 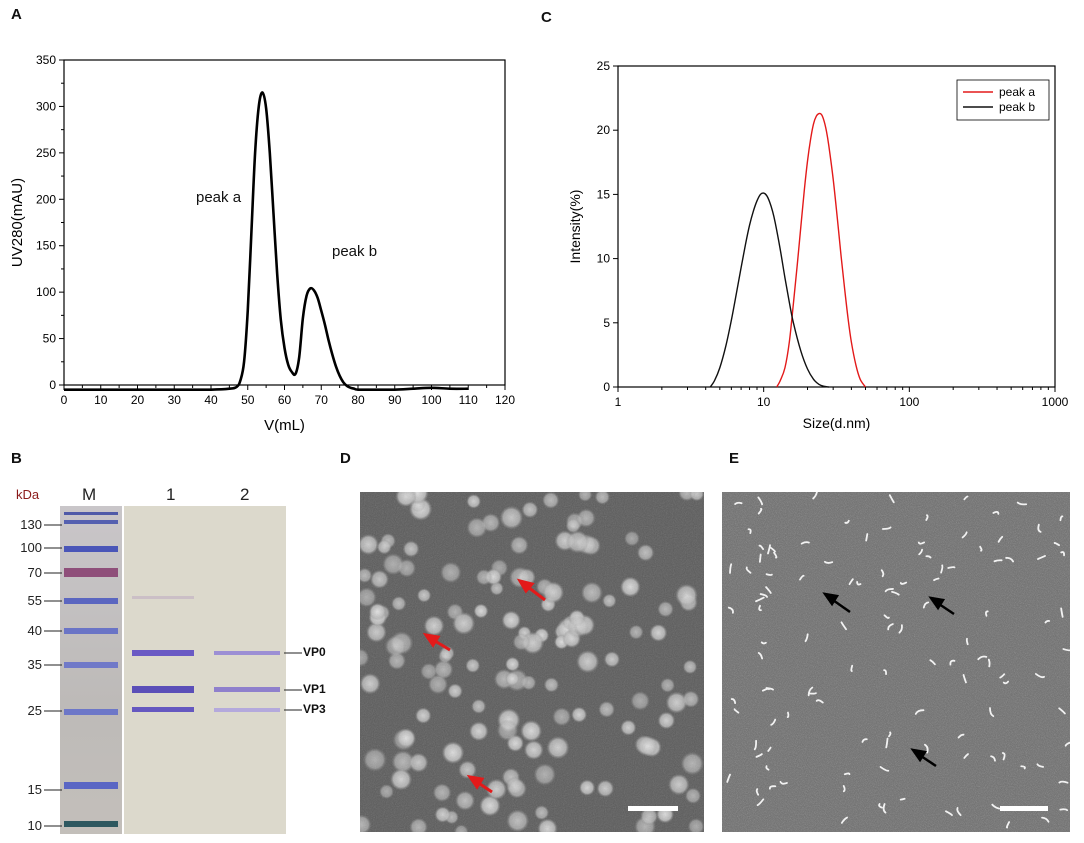 What do you see at coordinates (604, 130) in the screenshot?
I see `chart-c-y-tick-label: 20` at bounding box center [604, 130].